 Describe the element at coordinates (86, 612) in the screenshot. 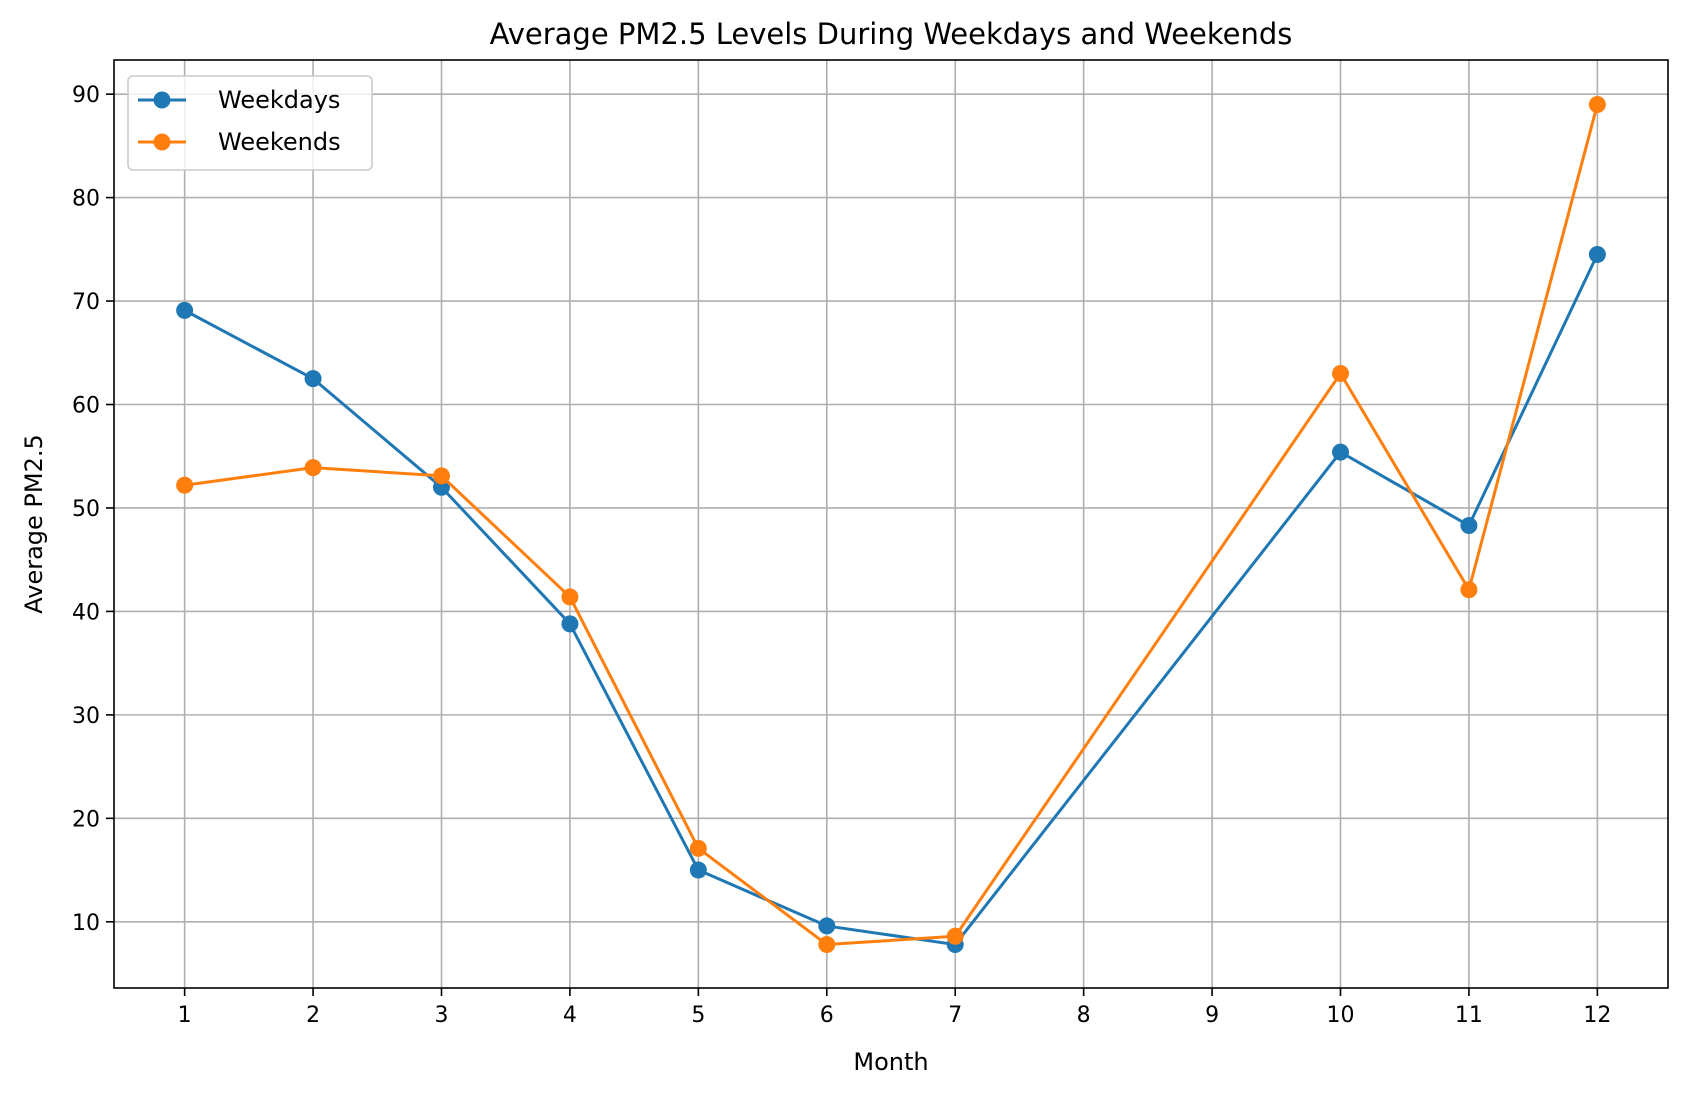

I see `y-tick-label: 40` at that location.